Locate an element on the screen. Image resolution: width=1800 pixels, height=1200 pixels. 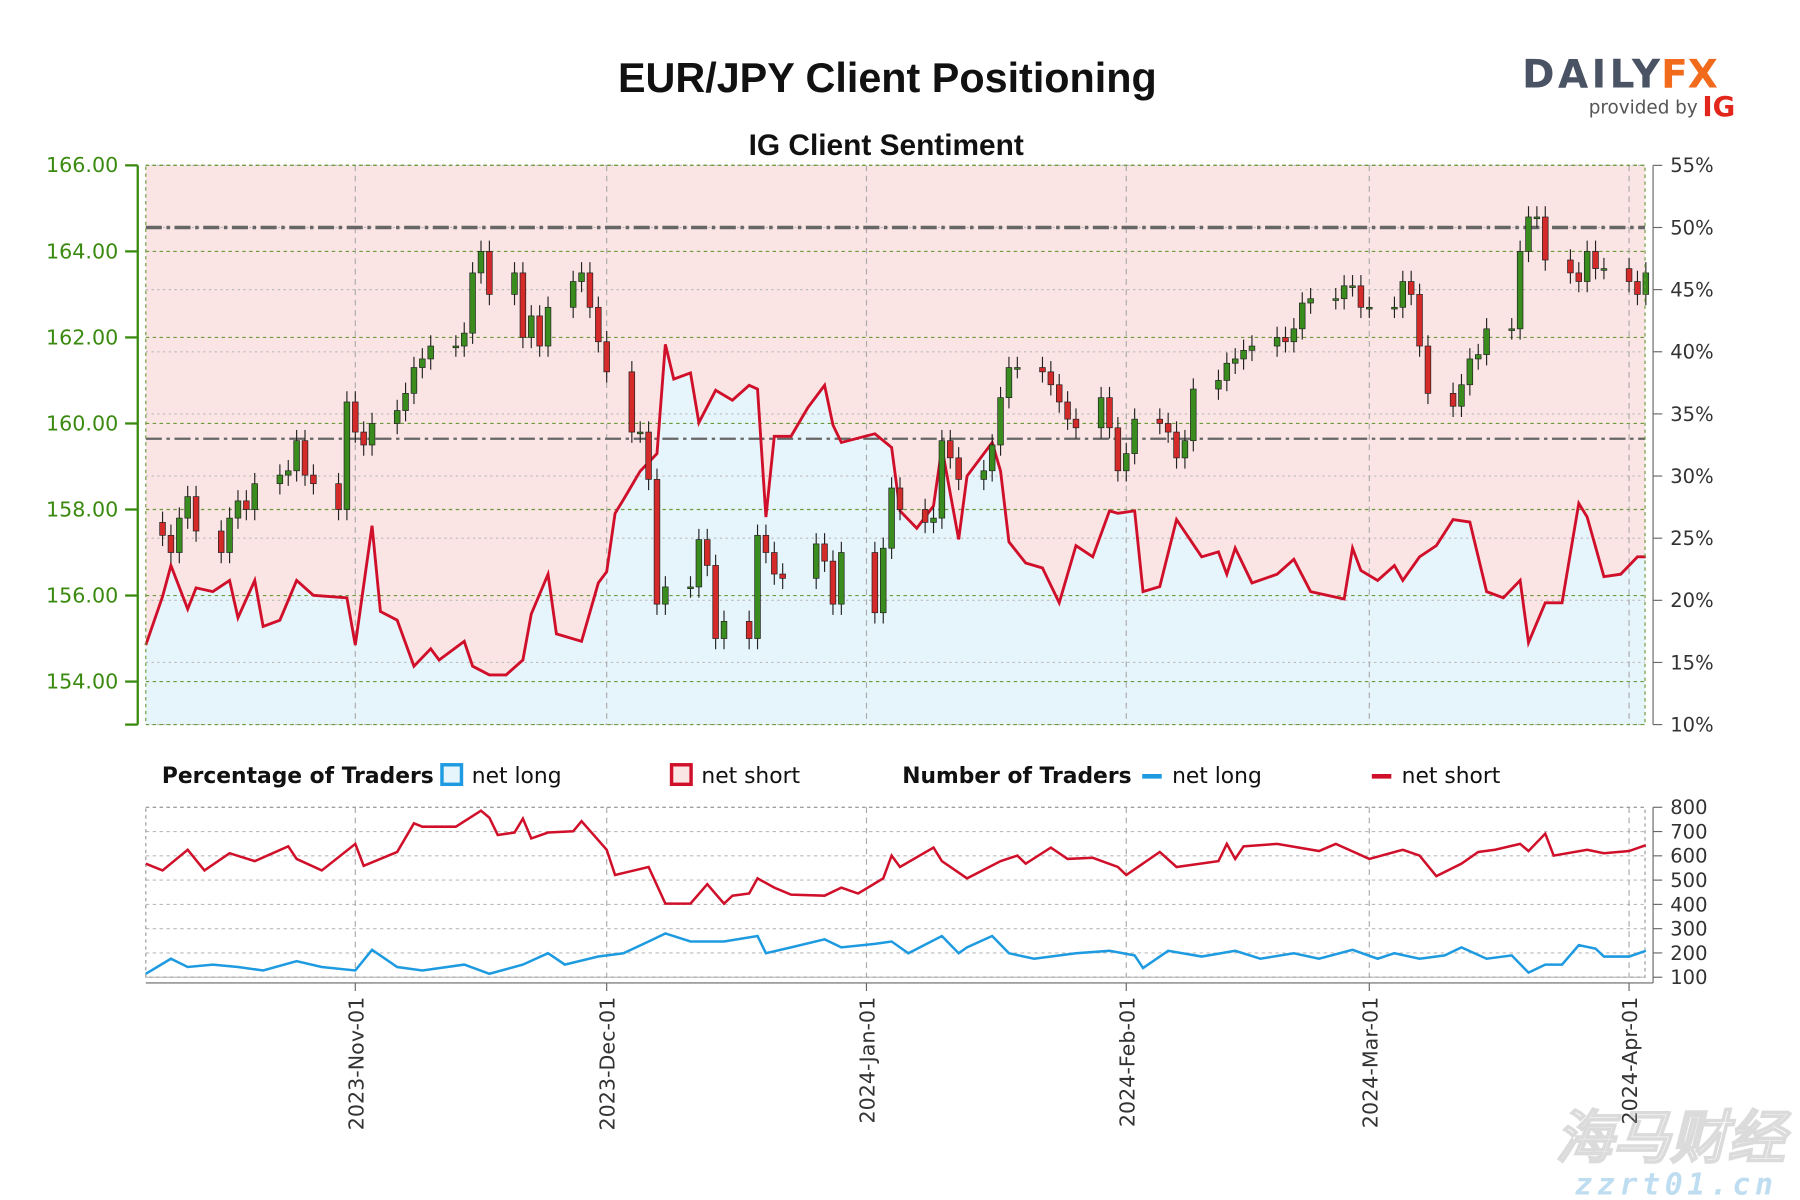
watermark: 海马财经 zzrt01.cn is located at coordinates (1674, 1152).